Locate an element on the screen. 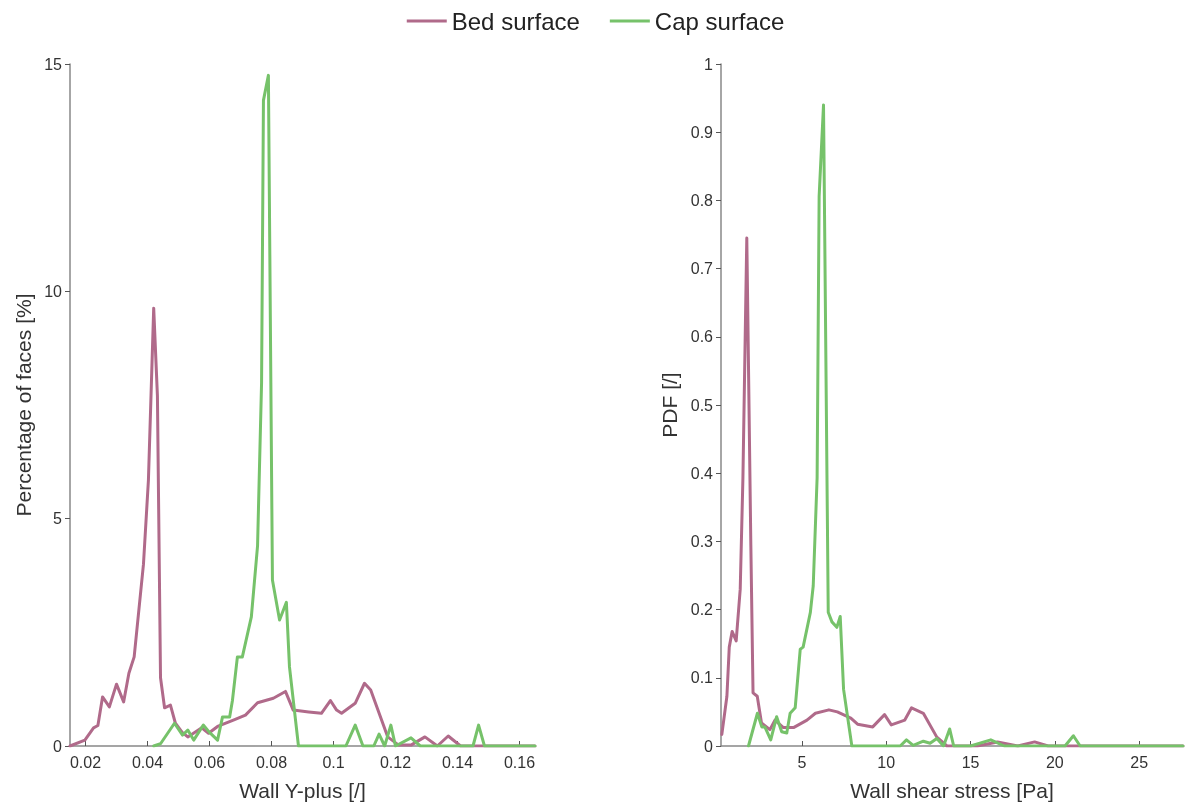 This screenshot has height=810, width=1191. y-tick-label: 0.2 is located at coordinates (702, 610).